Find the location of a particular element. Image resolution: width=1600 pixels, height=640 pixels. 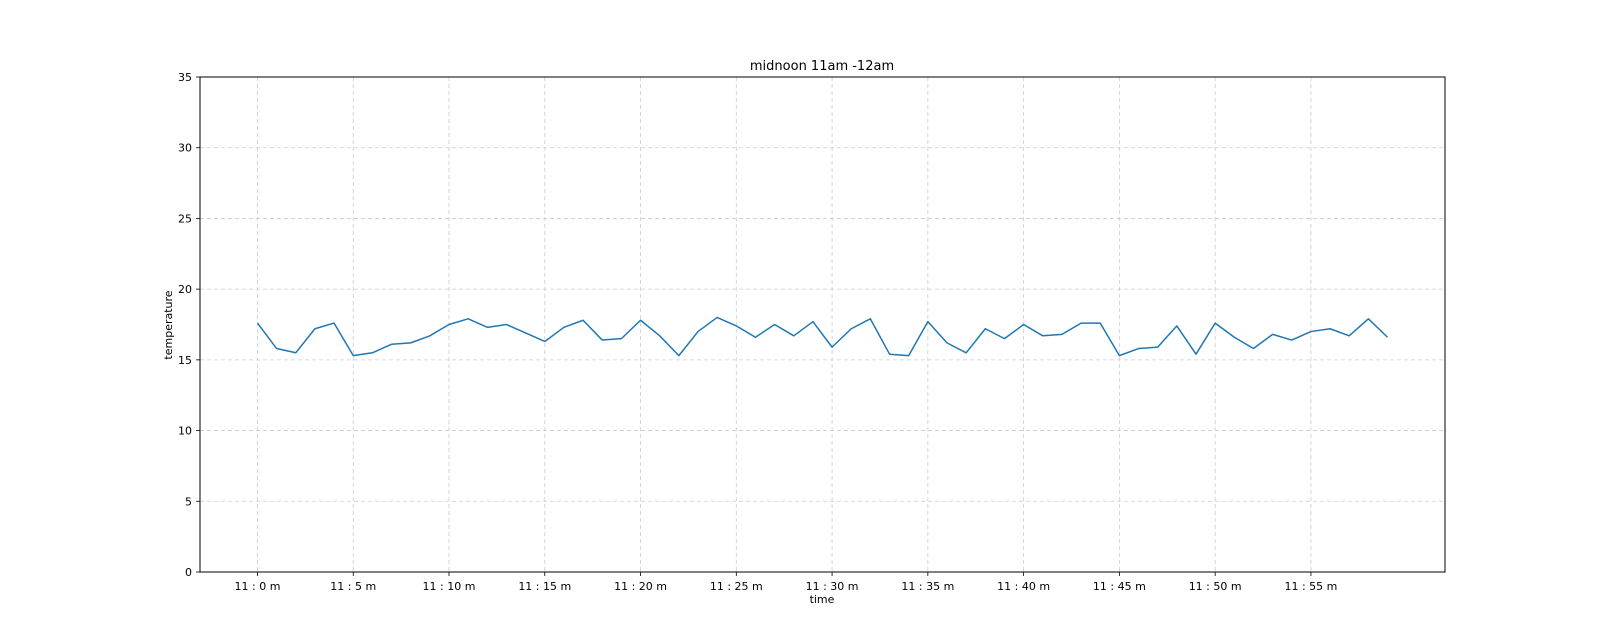

y-tick-label: 30 is located at coordinates (185, 148).